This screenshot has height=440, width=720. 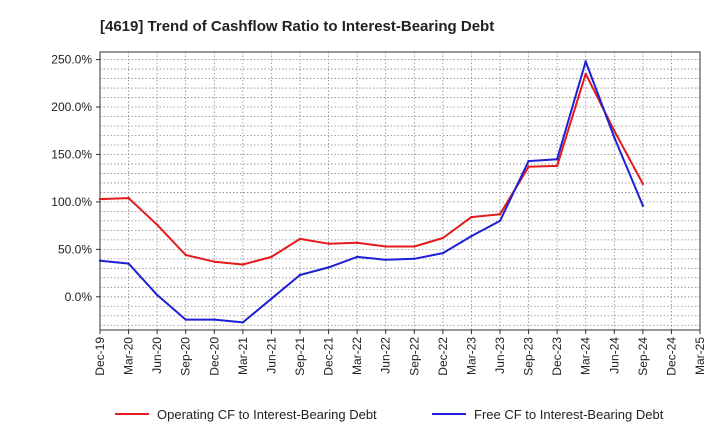 What do you see at coordinates (243, 356) in the screenshot?
I see `x-tick-label: Mar-21` at bounding box center [243, 356].